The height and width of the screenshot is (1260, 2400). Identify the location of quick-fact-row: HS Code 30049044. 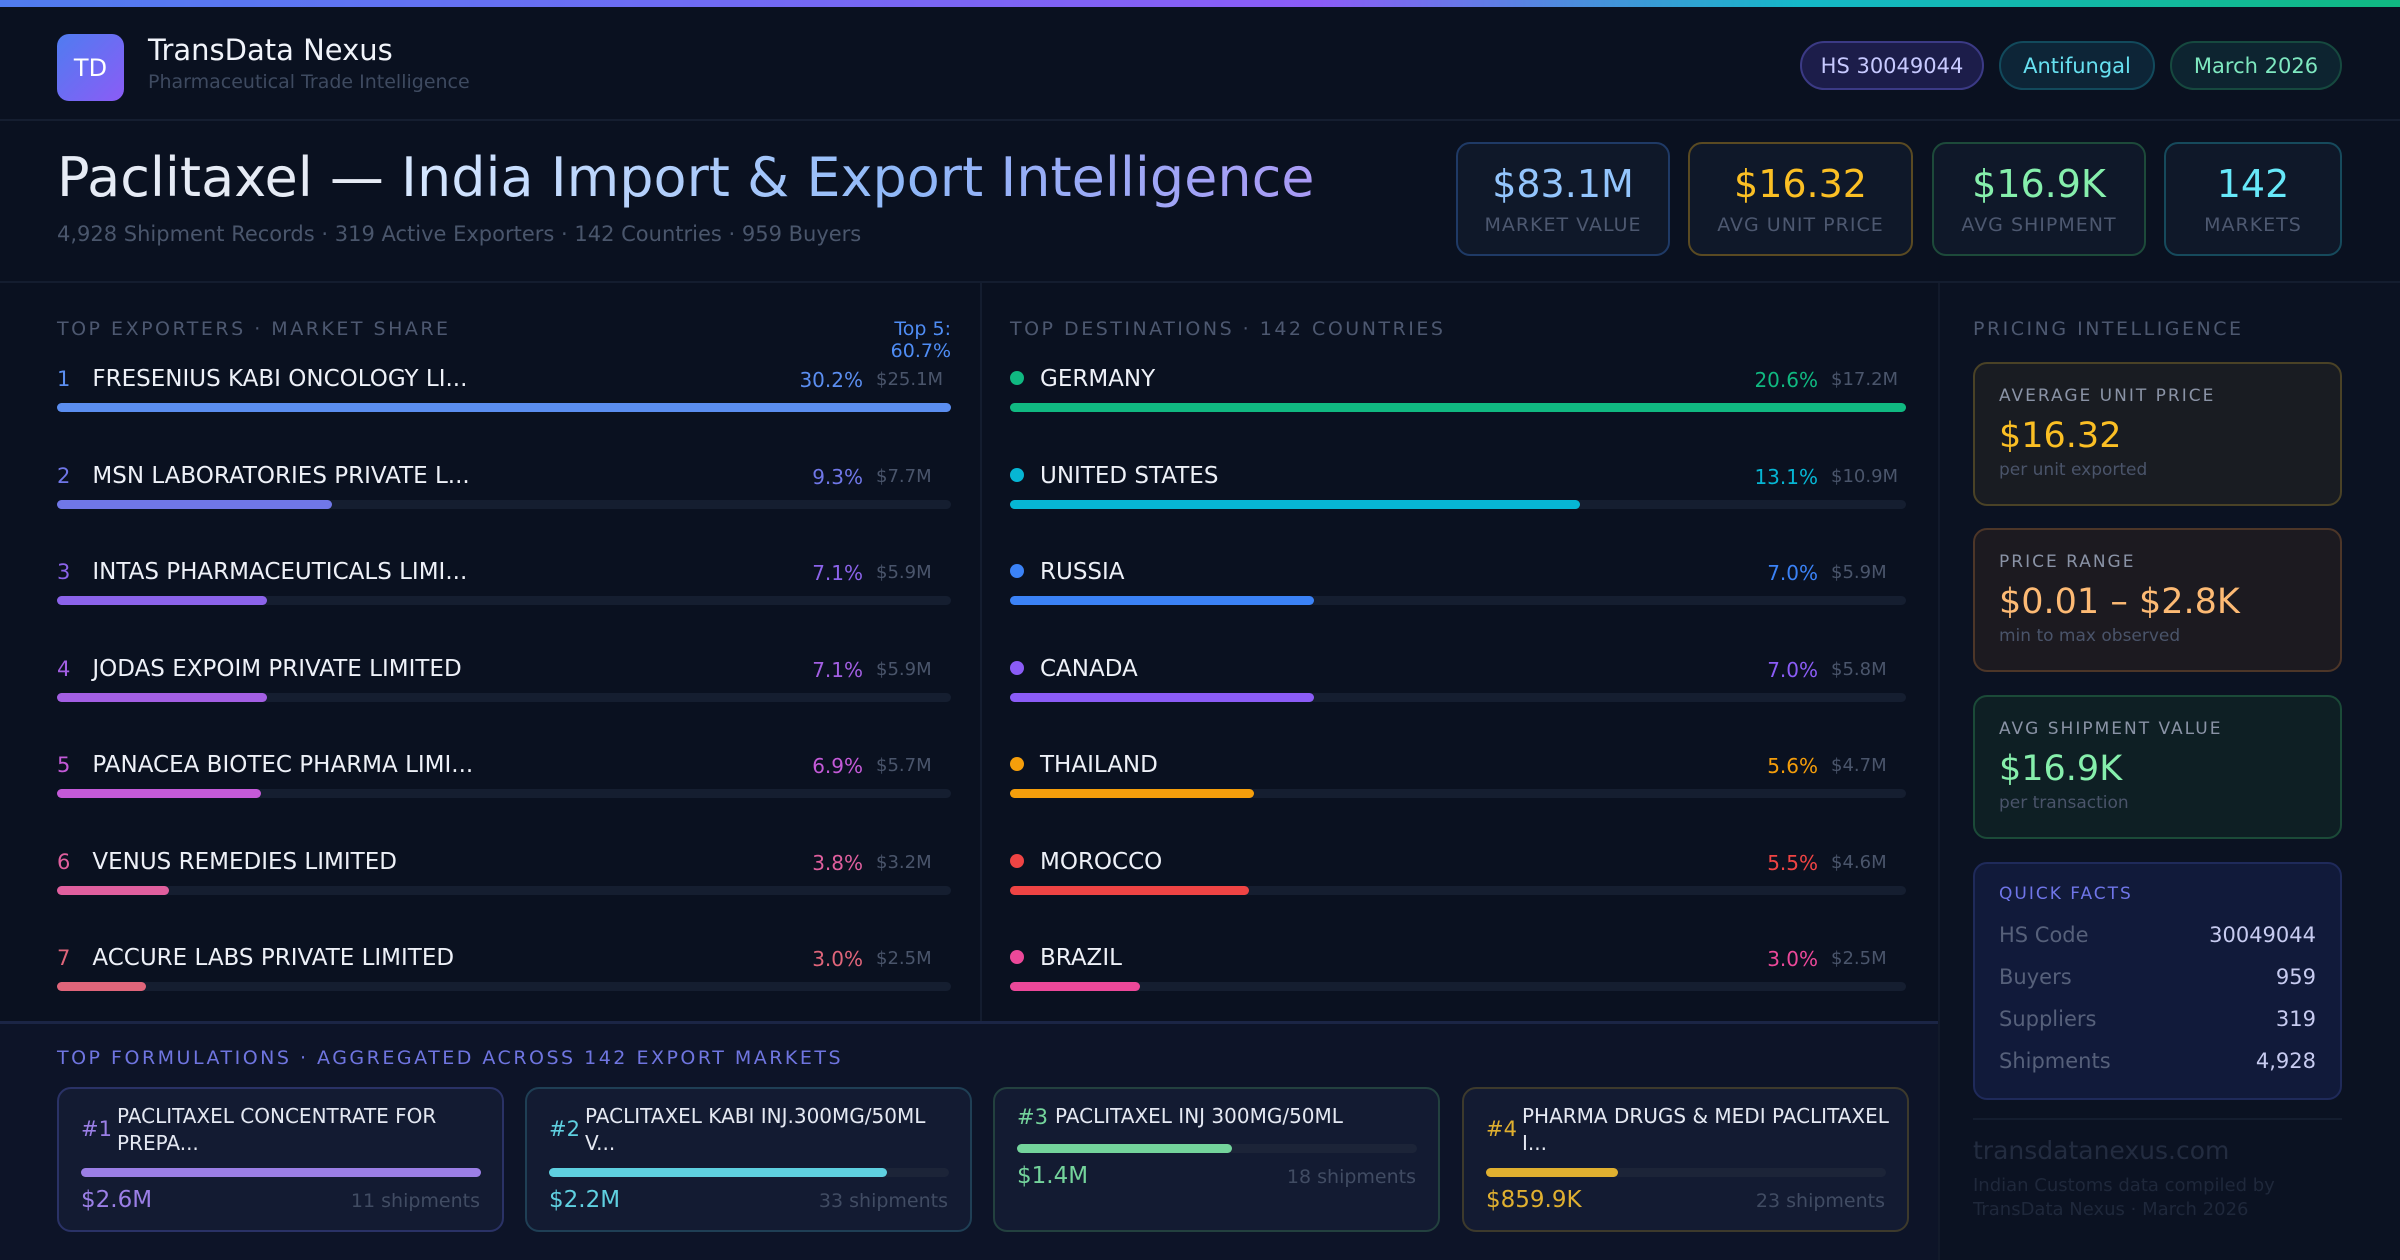
(2157, 935).